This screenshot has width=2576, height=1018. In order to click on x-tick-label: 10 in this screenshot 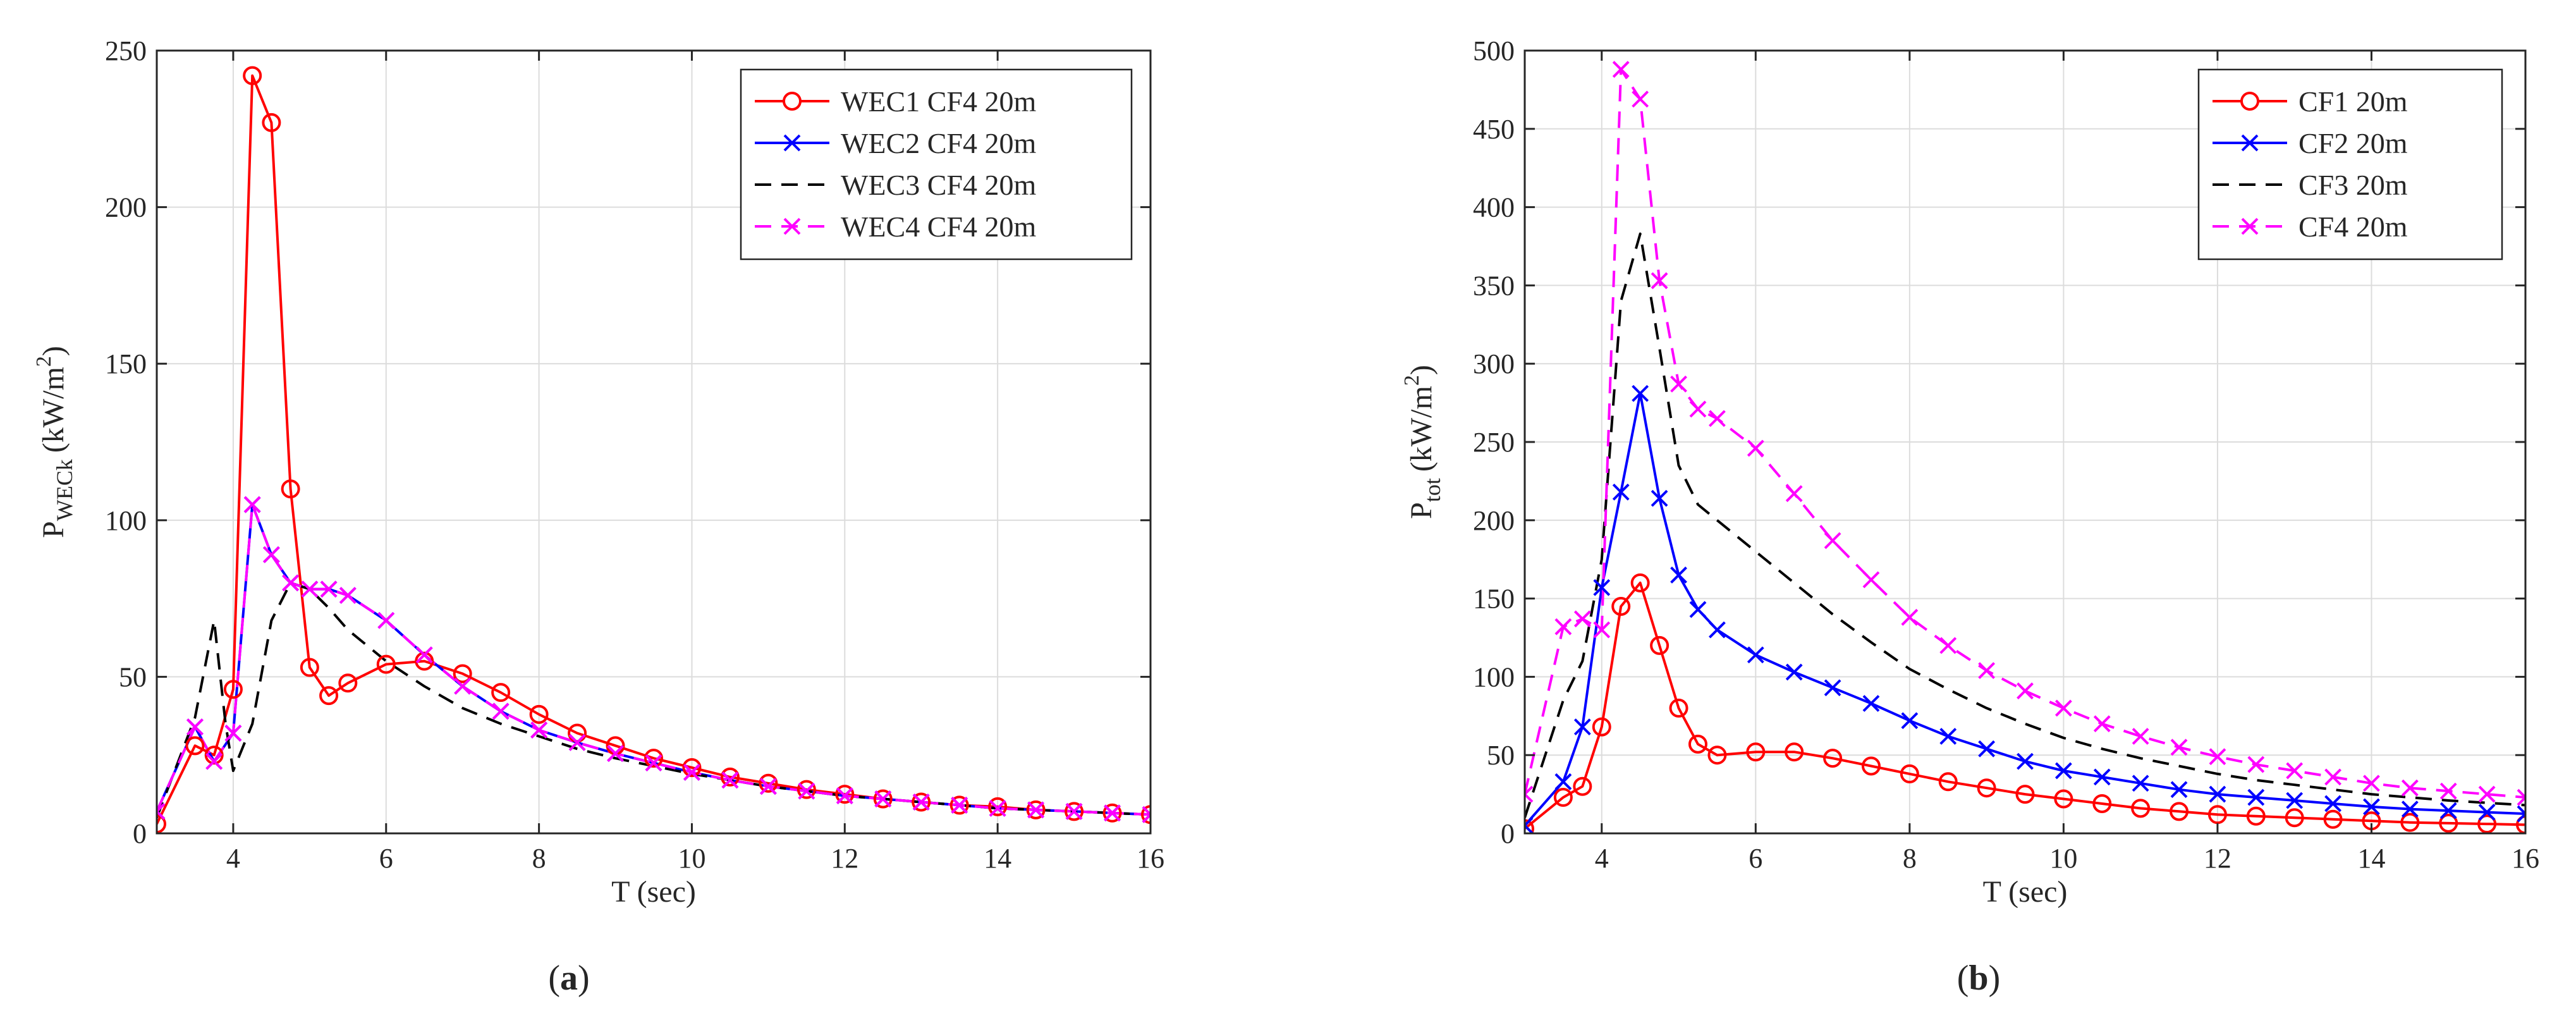, I will do `click(691, 858)`.